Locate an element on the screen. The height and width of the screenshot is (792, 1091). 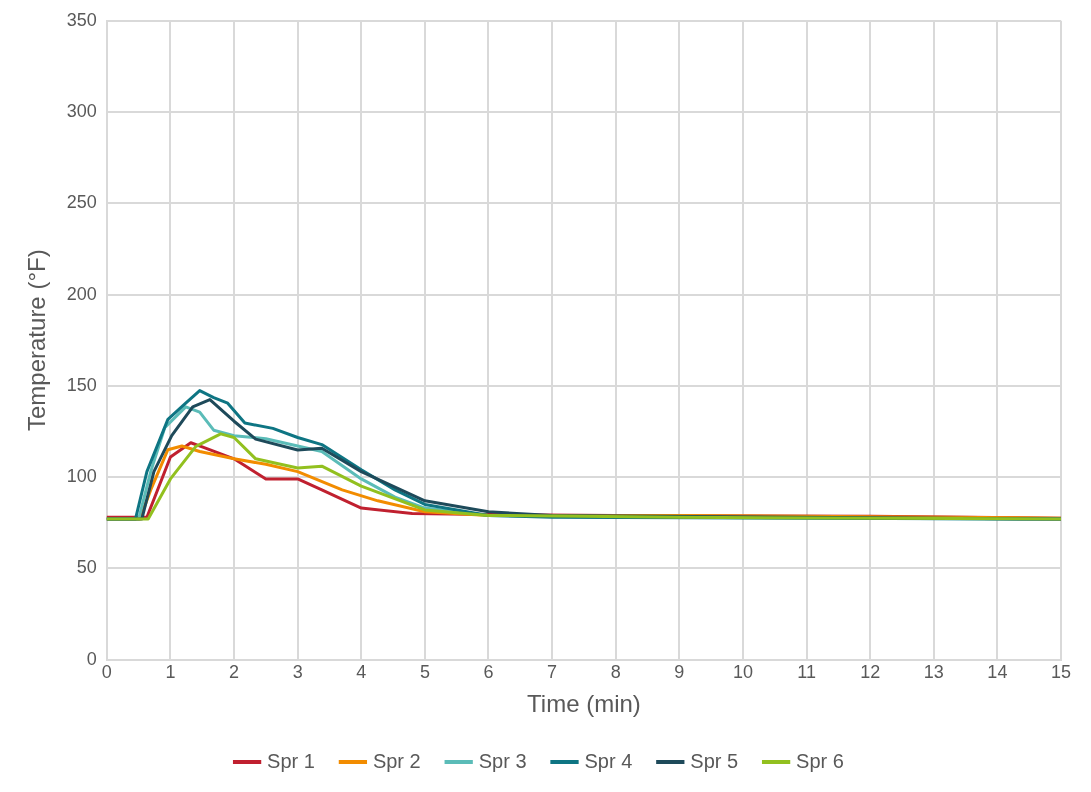
y-tick-label: 200 is located at coordinates (81, 293).